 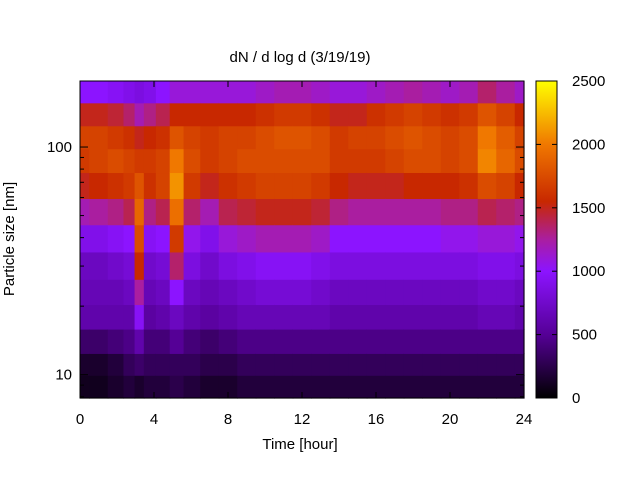 I want to click on colorbar-tick-label: 1000, so click(x=588, y=271).